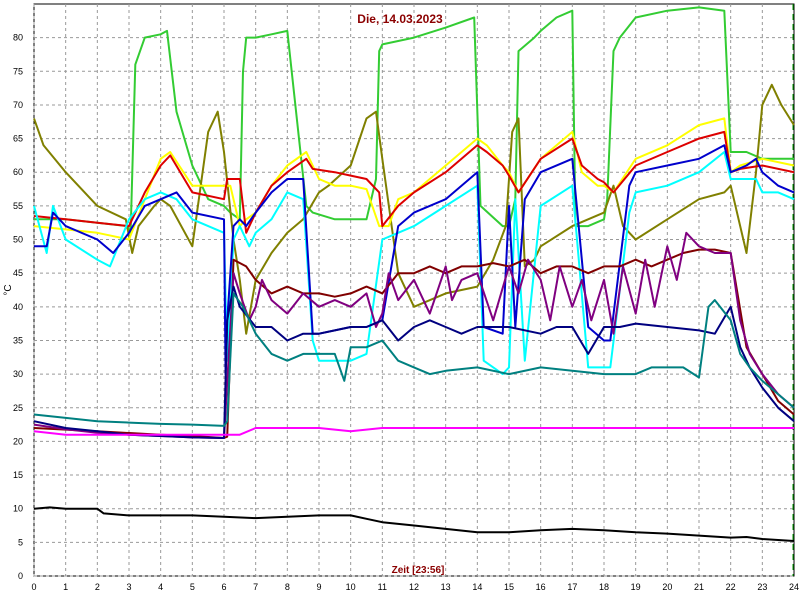 The height and width of the screenshot is (600, 800). Describe the element at coordinates (400, 19) in the screenshot. I see `chart-title: Die, 14.03.2023` at that location.